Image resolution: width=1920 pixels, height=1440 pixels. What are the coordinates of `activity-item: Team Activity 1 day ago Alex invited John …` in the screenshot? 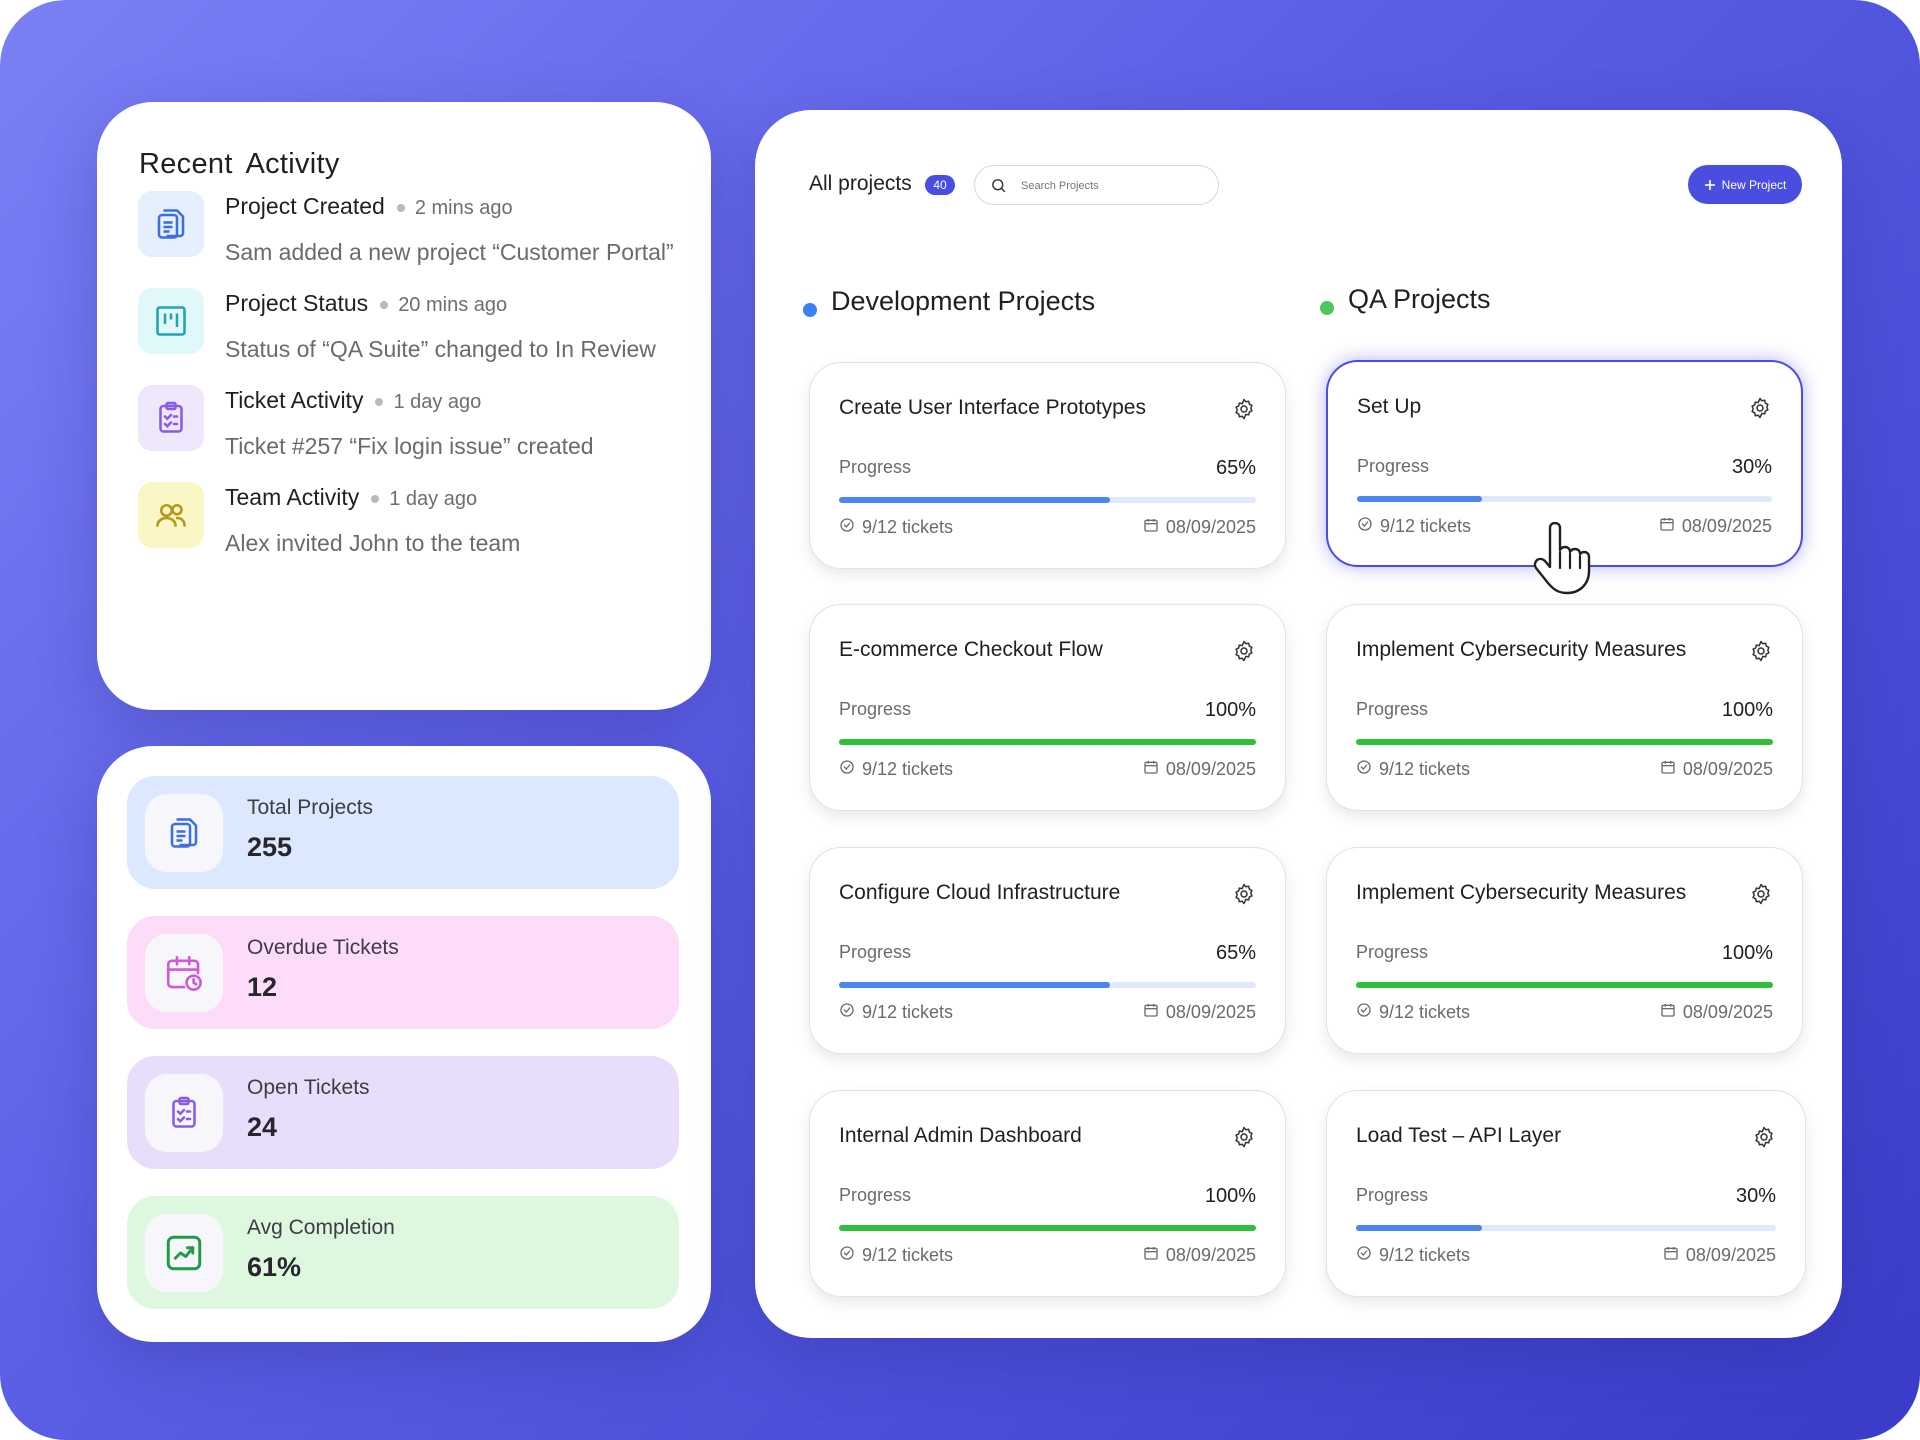 It's located at (418, 519).